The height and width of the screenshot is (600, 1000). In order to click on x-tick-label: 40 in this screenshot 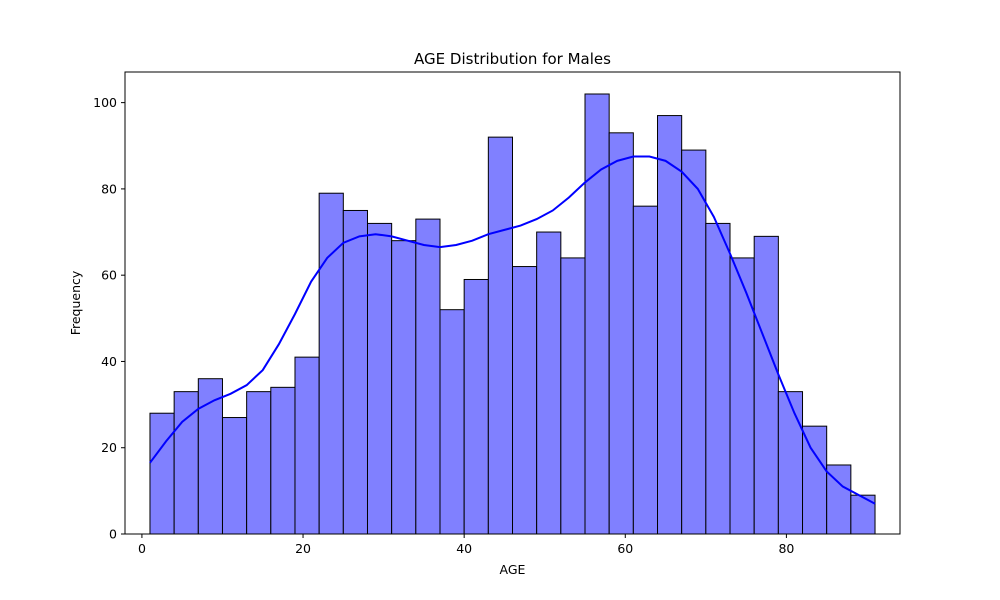, I will do `click(464, 548)`.